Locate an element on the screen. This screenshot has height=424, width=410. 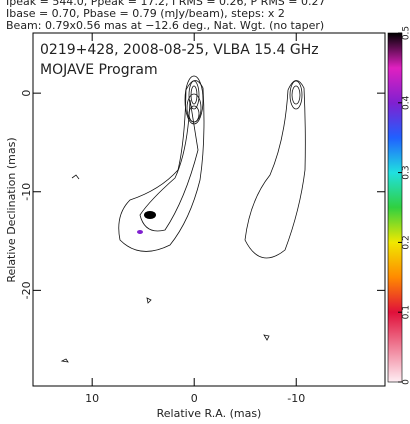
colorbar-tick-label: 0.1 is located at coordinates (406, 312).